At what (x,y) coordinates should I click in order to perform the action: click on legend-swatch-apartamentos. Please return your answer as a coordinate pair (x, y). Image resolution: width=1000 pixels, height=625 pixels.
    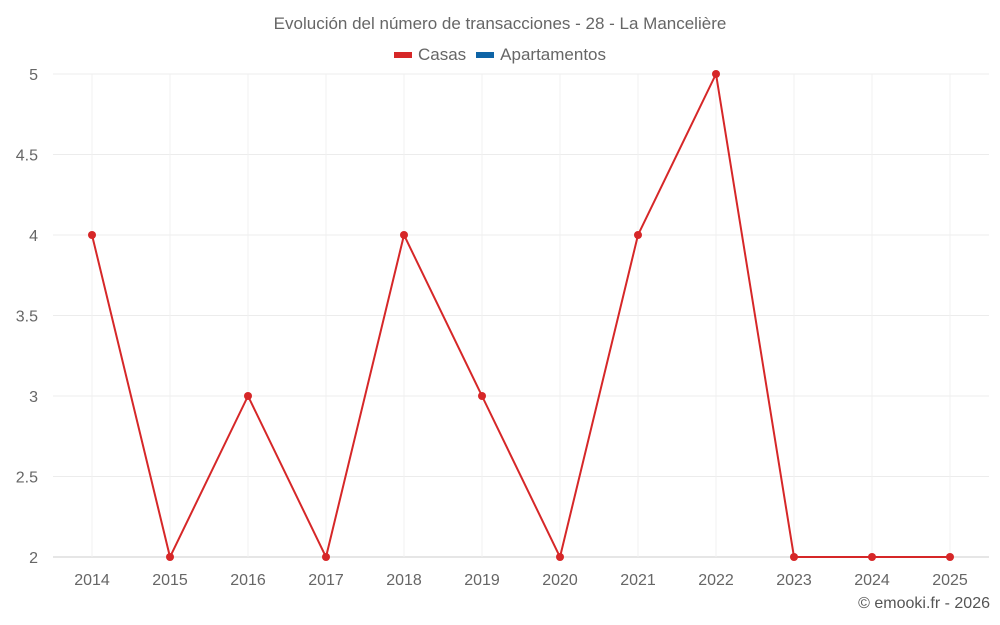
    Looking at the image, I should click on (485, 55).